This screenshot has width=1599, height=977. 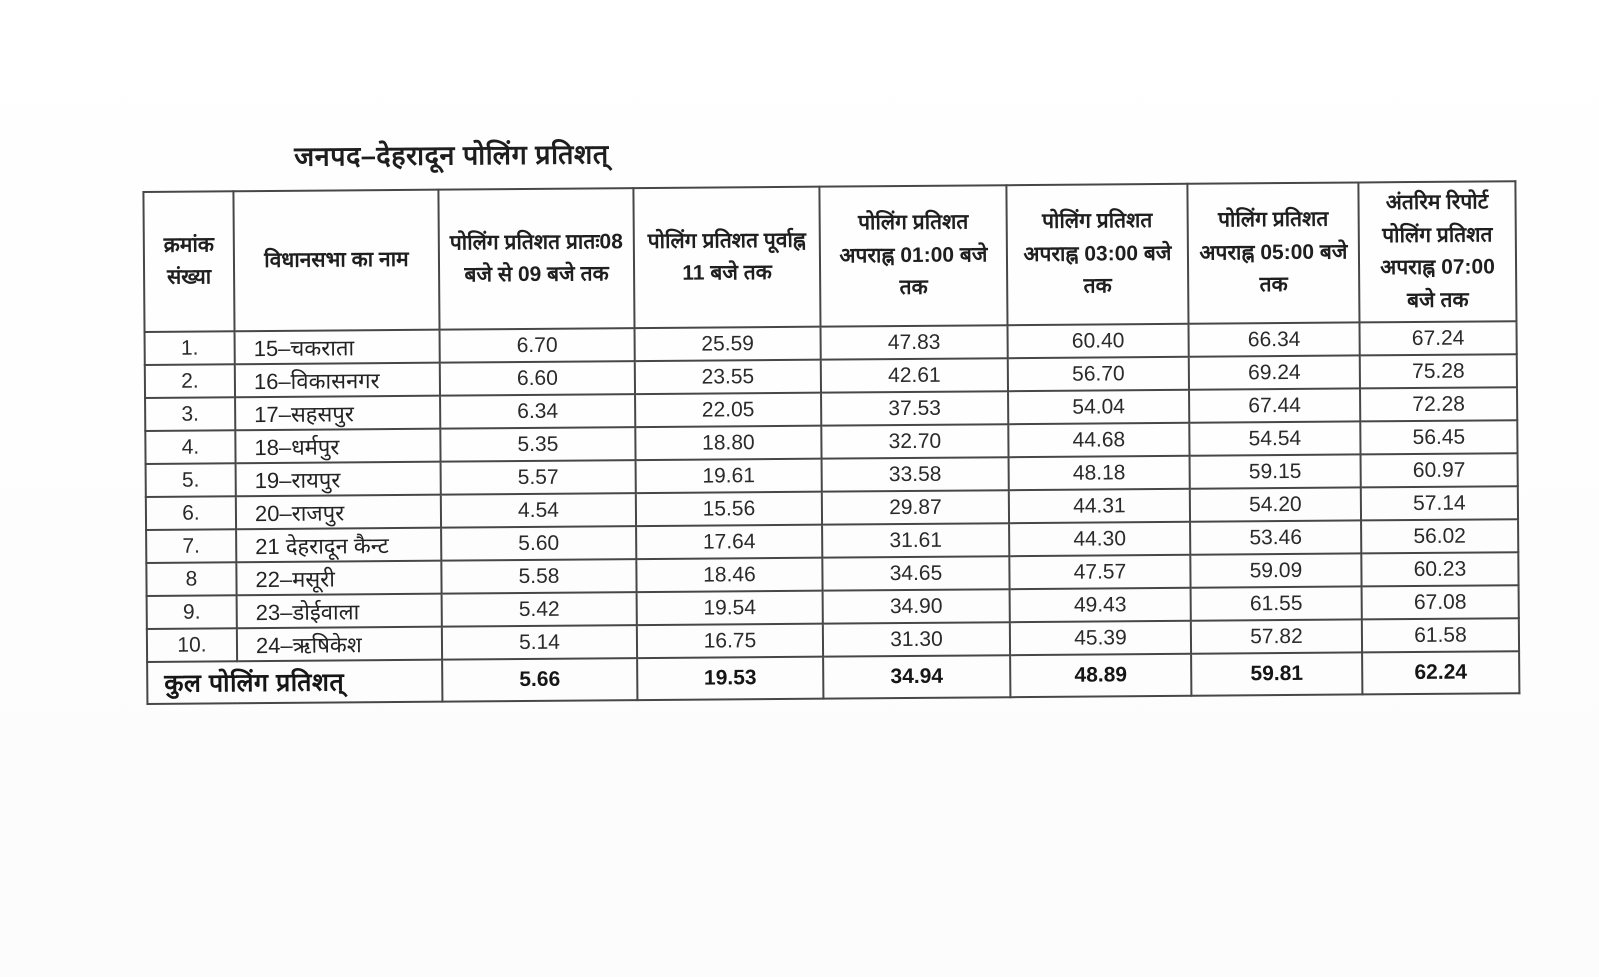 I want to click on percentage-value-cell: 37.53, so click(x=915, y=408).